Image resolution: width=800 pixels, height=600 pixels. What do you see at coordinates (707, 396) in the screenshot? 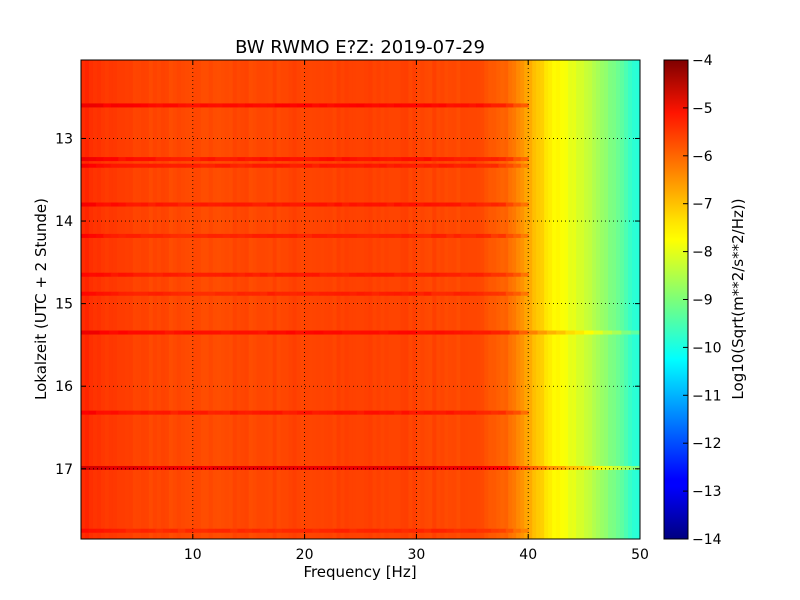
I see `colorbar-tick-label: −11` at bounding box center [707, 396].